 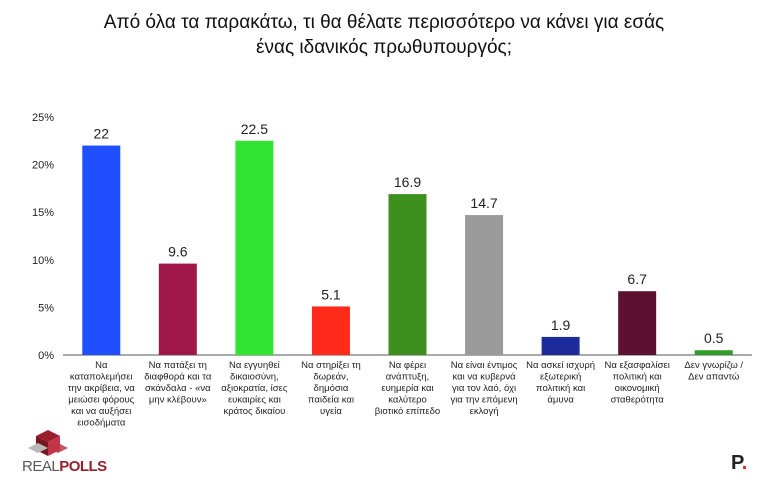 What do you see at coordinates (101, 134) in the screenshot?
I see `data-label: 22` at bounding box center [101, 134].